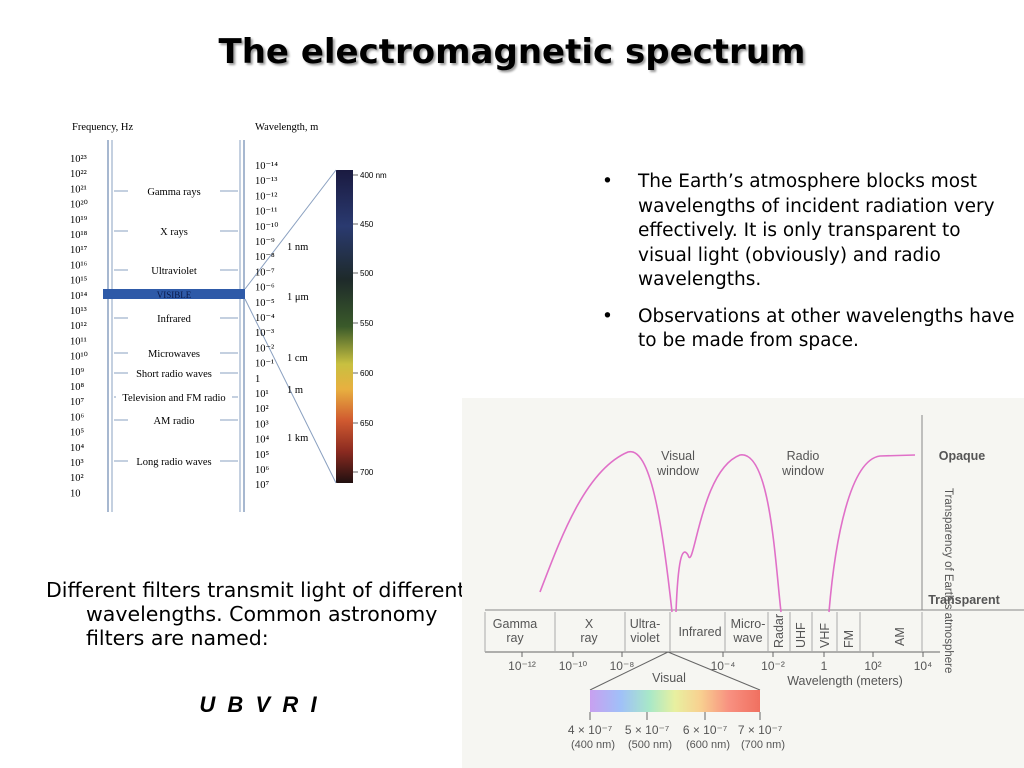 The height and width of the screenshot is (768, 1024). I want to click on band-label: Micro-wave, so click(748, 631).